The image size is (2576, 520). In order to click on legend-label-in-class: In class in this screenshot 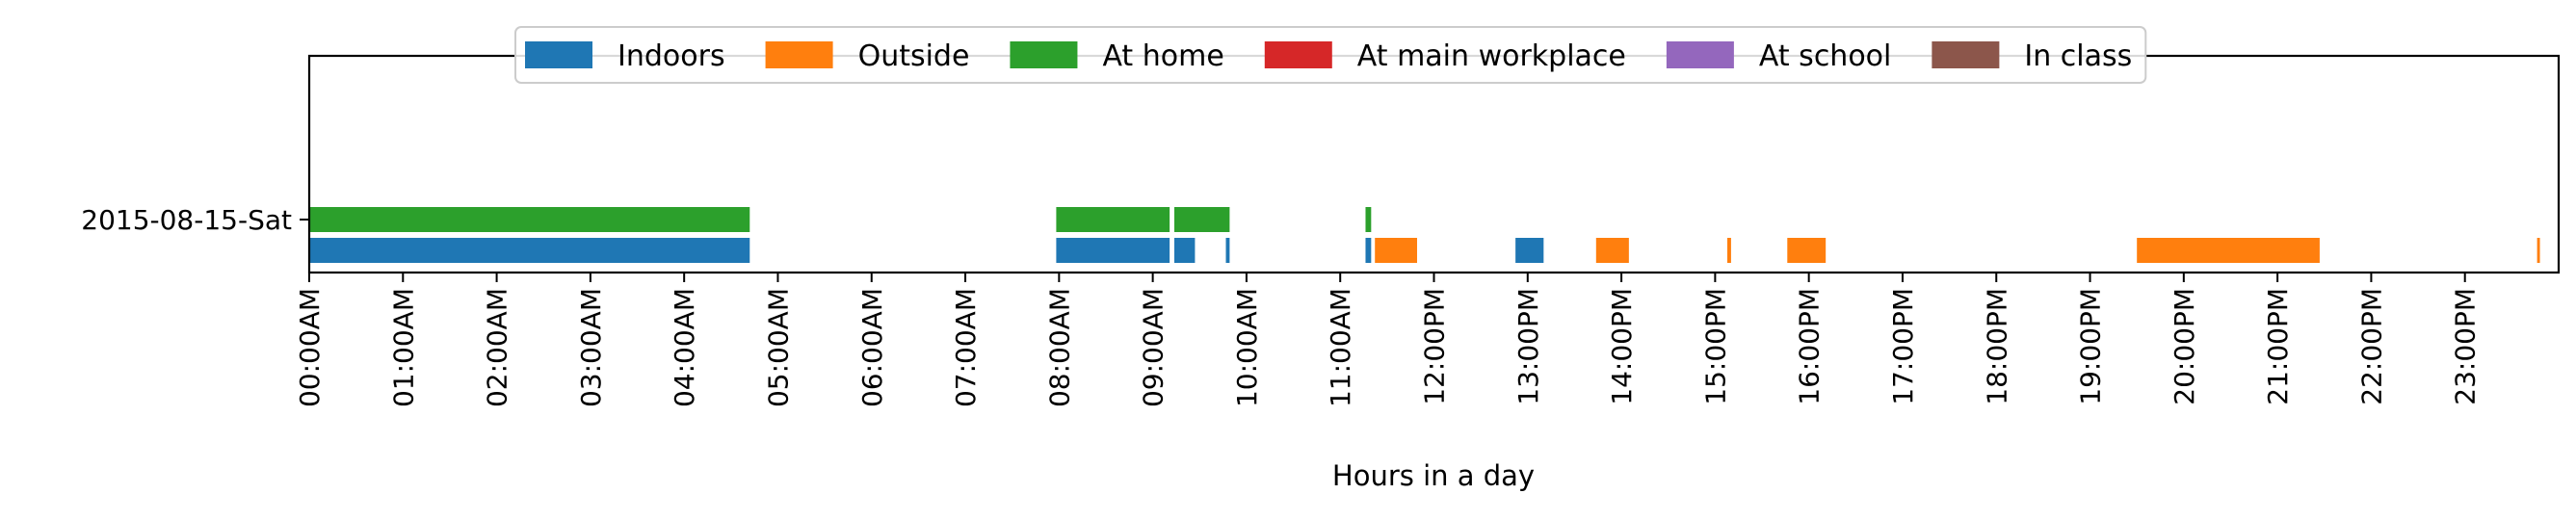, I will do `click(2078, 56)`.